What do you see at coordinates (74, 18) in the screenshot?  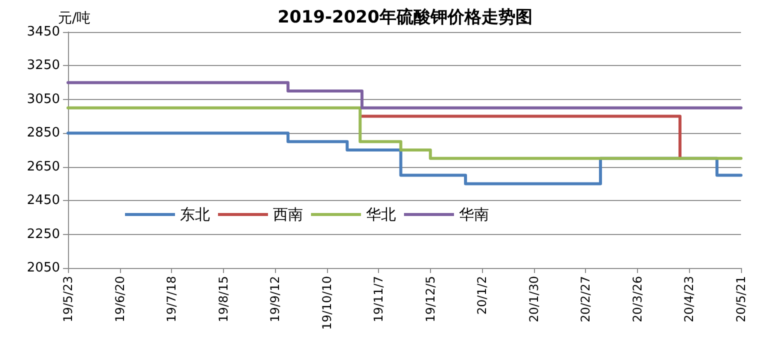 I see `y-axis-title: 元/吨` at bounding box center [74, 18].